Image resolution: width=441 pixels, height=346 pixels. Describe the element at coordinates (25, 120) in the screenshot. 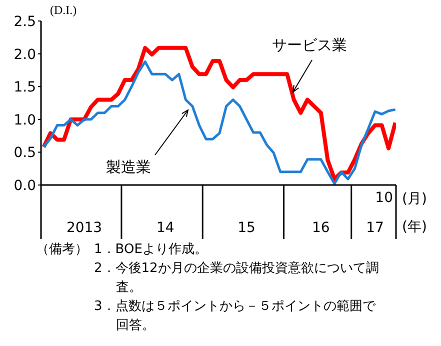

I see `y-tick-label: 1.0` at that location.